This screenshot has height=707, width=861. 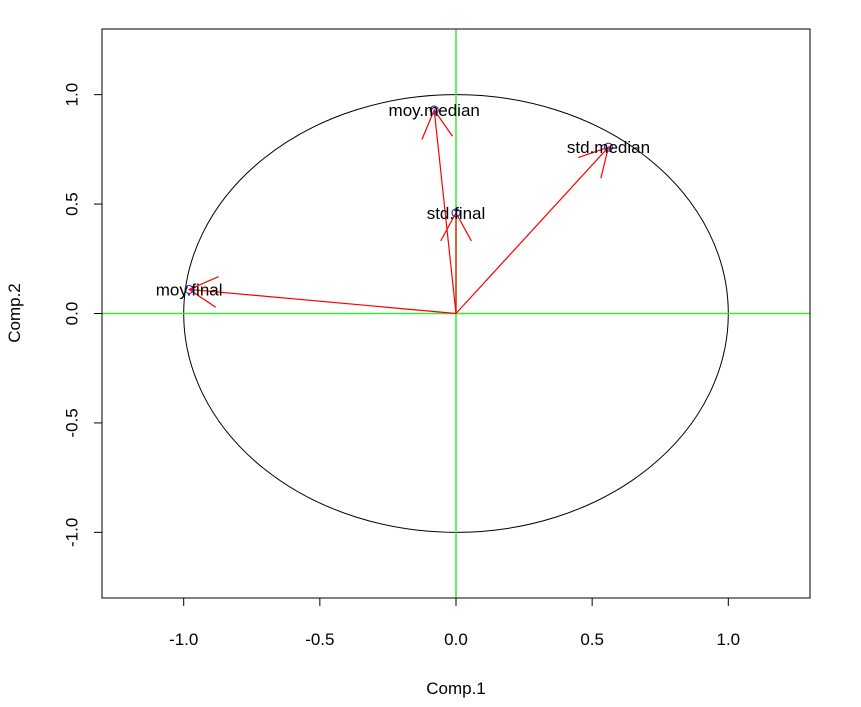 I want to click on point-label-std.final: std.final, so click(x=456, y=213).